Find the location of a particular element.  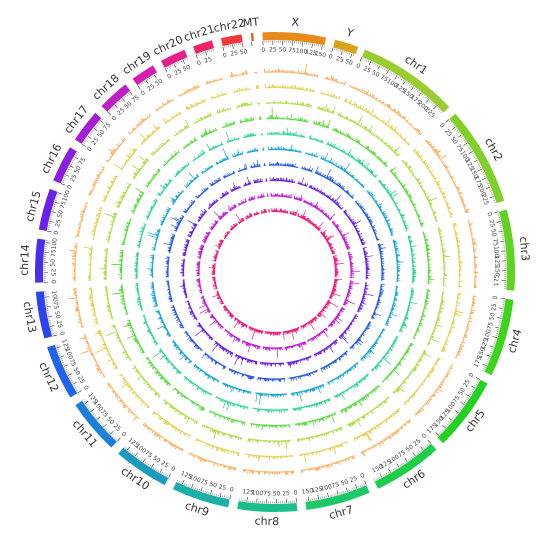

chromosome-label-chr4: chr4 is located at coordinates (514, 340).